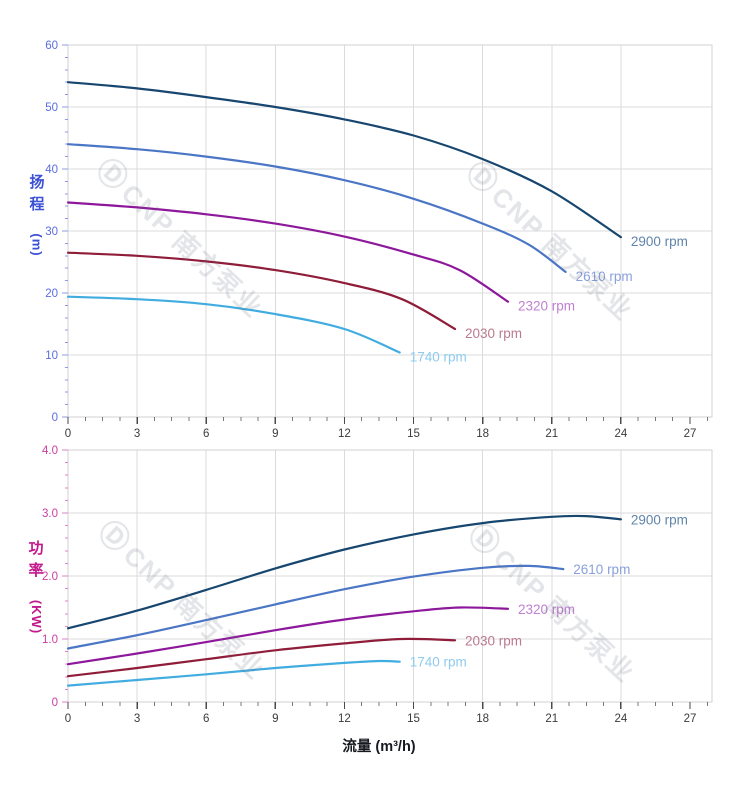 This screenshot has height=797, width=752. Describe the element at coordinates (37, 214) in the screenshot. I see `head-axis-title: 扬 程 (m)` at that location.